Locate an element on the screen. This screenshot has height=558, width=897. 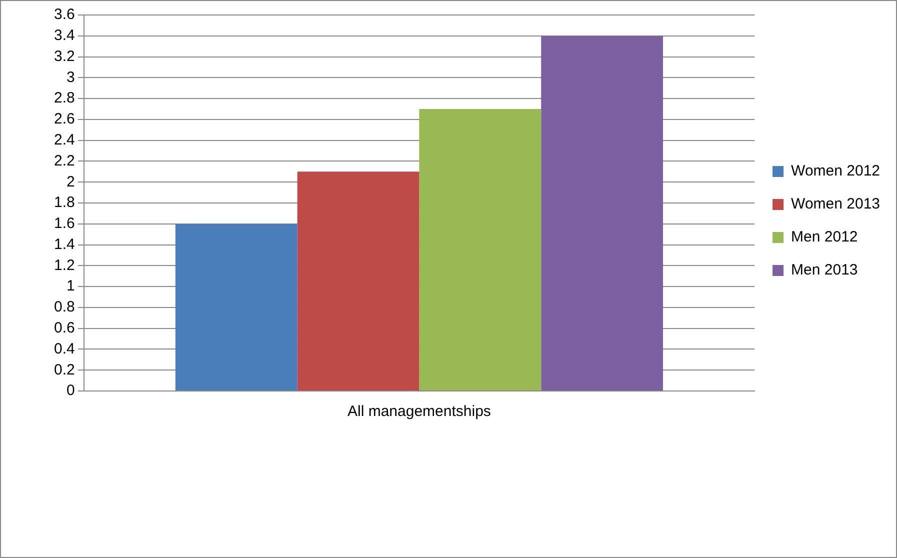
y-tick-label: 0.4 is located at coordinates (64, 349).